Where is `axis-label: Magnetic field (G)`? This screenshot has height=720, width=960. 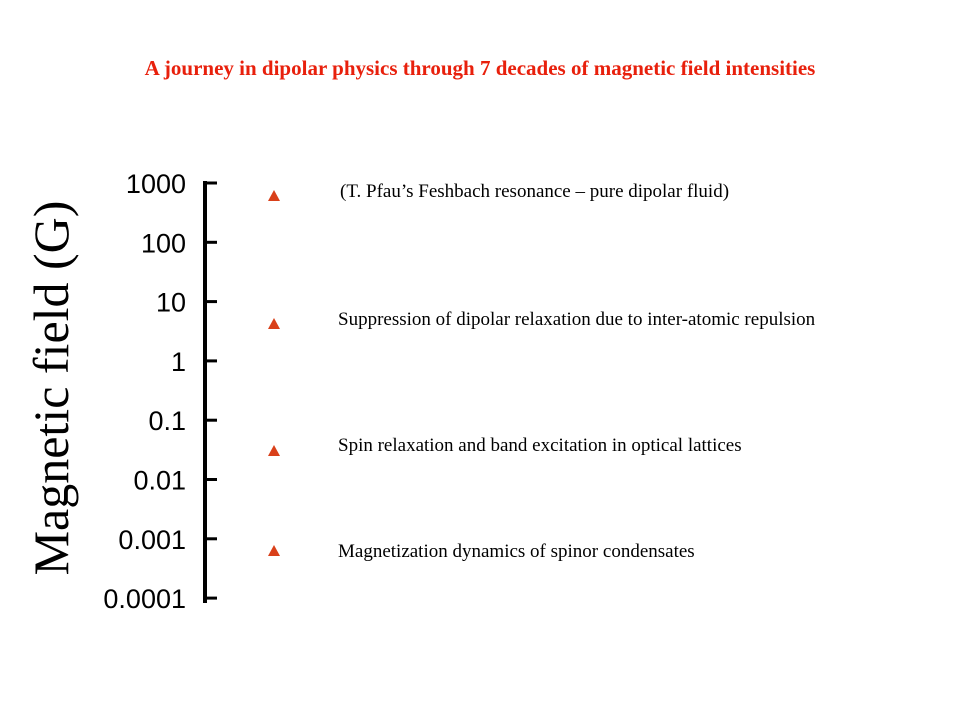
axis-label: Magnetic field (G) is located at coordinates (51, 388).